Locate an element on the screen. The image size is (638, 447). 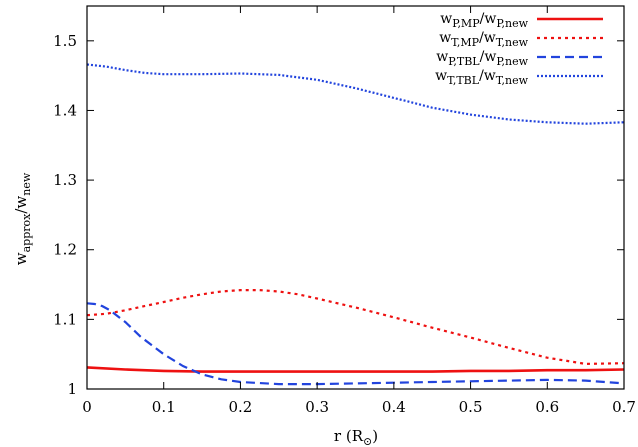
x-tick-label: 0.1 is located at coordinates (164, 407).